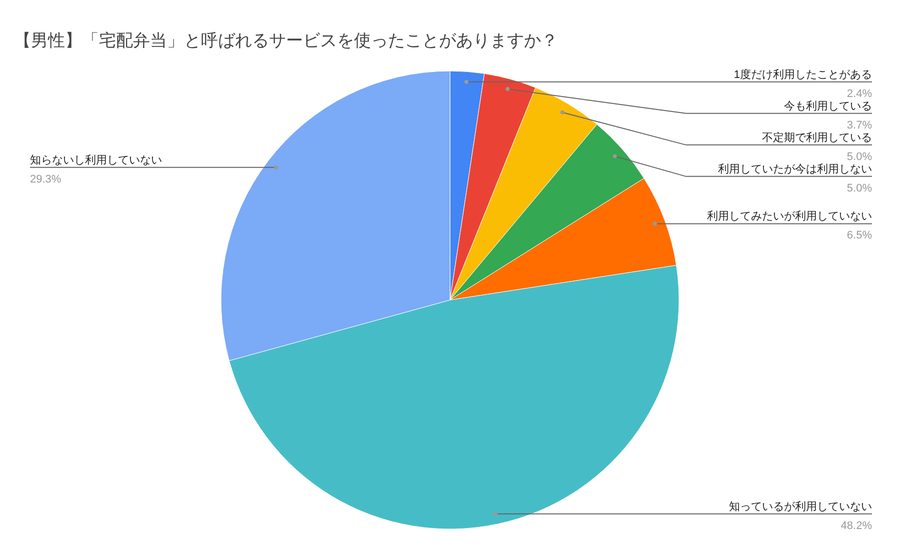 This screenshot has height=557, width=900. I want to click on data-label: 3.7%, so click(859, 125).